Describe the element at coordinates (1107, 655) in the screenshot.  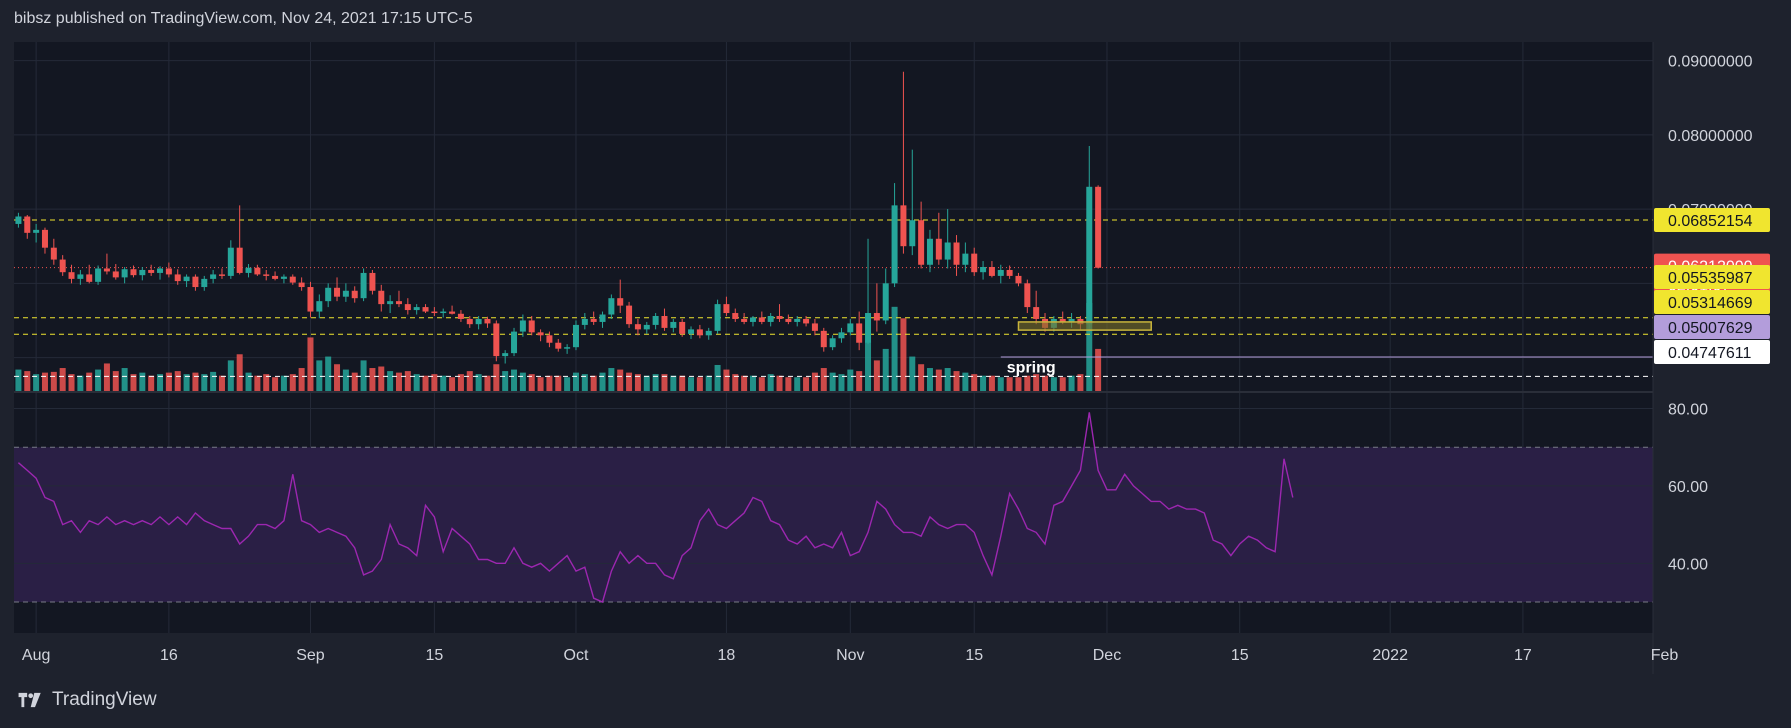
I see `time-tick-label: Dec` at that location.